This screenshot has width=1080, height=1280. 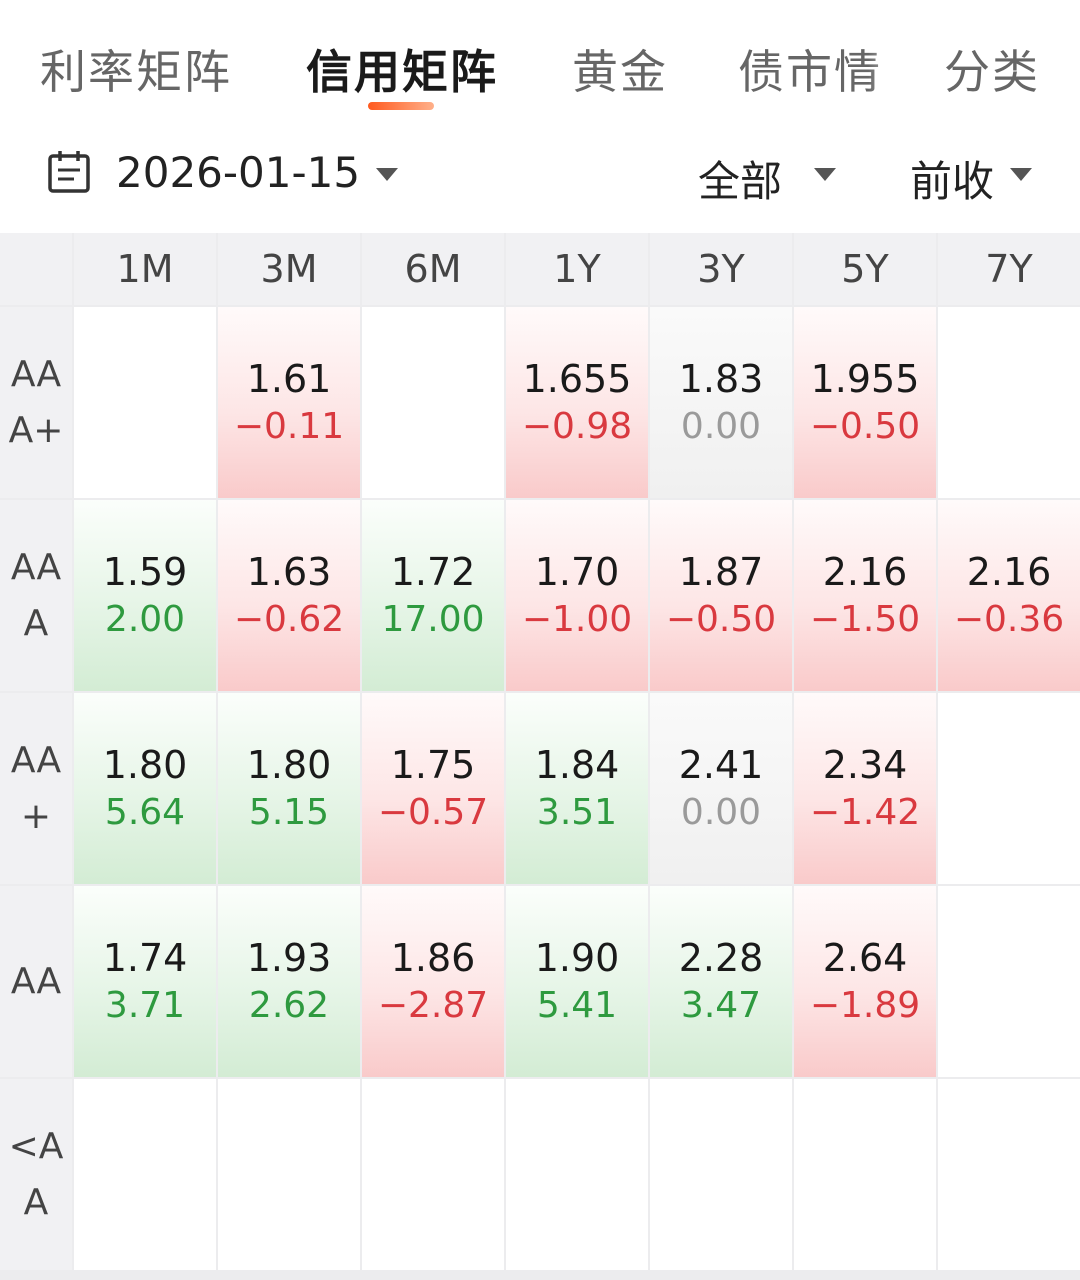 I want to click on column-header-5y: 5Y, so click(x=865, y=269).